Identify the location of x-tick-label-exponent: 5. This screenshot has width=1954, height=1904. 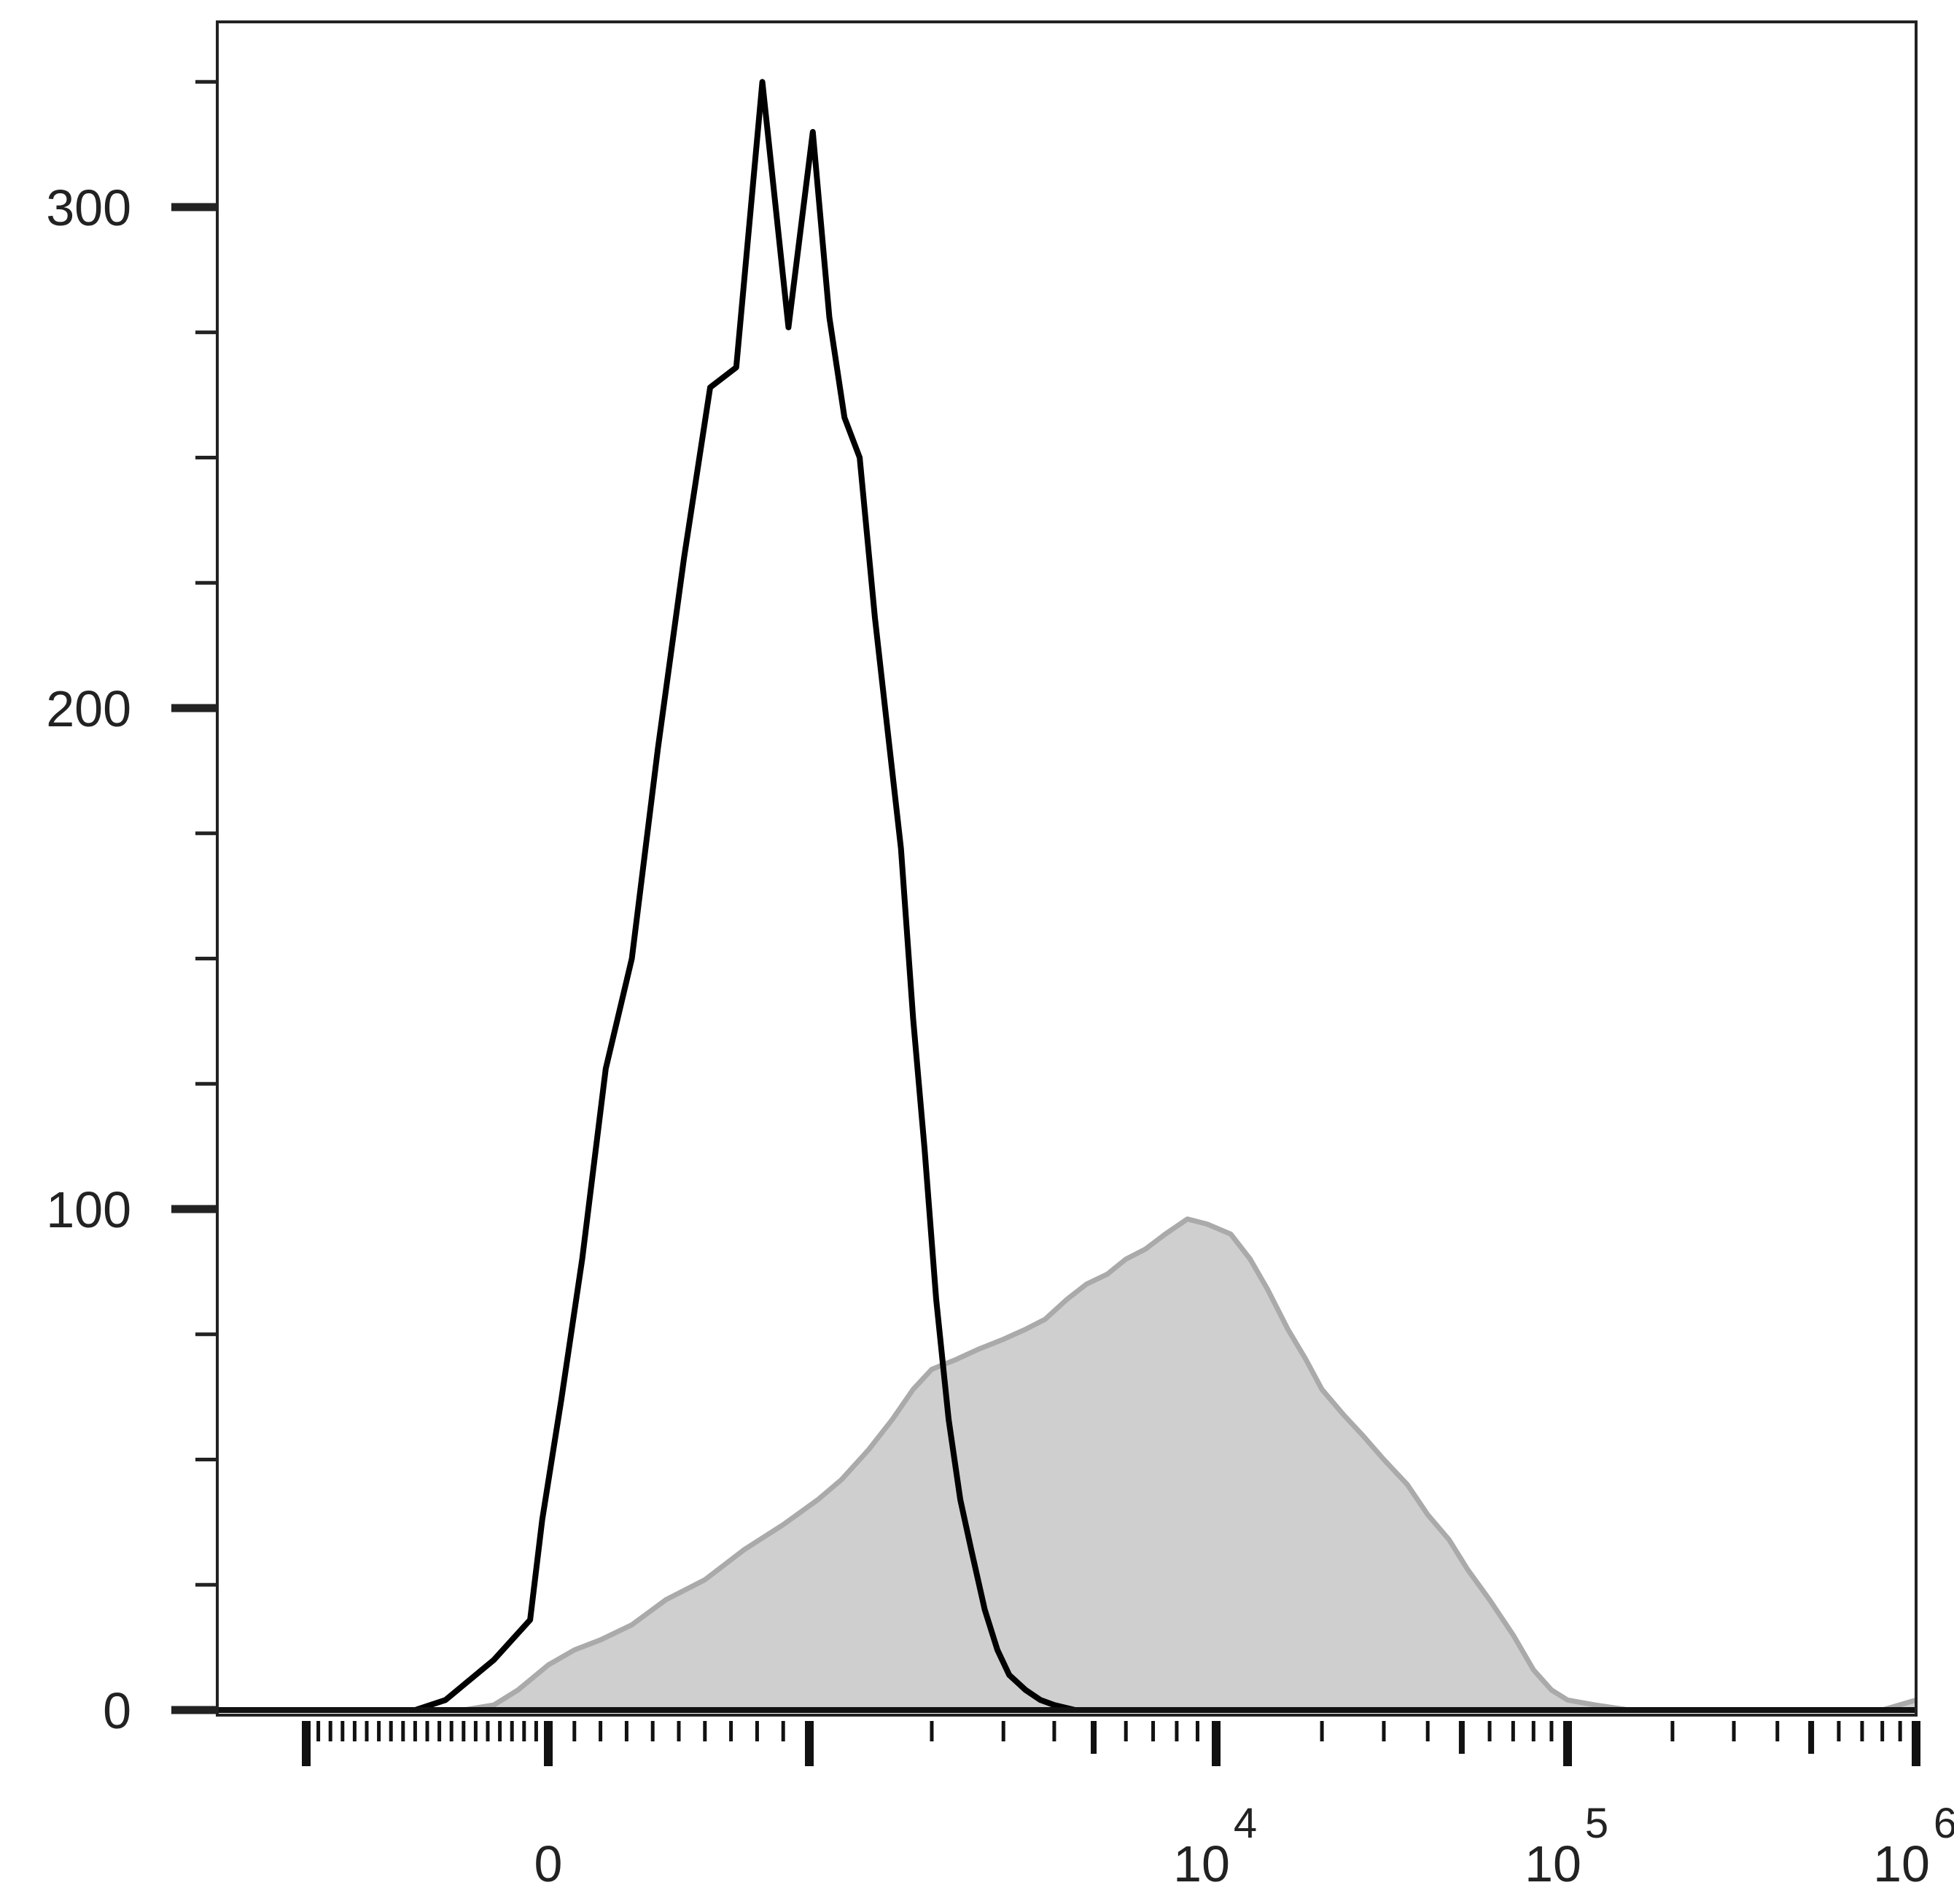
(1596, 1824).